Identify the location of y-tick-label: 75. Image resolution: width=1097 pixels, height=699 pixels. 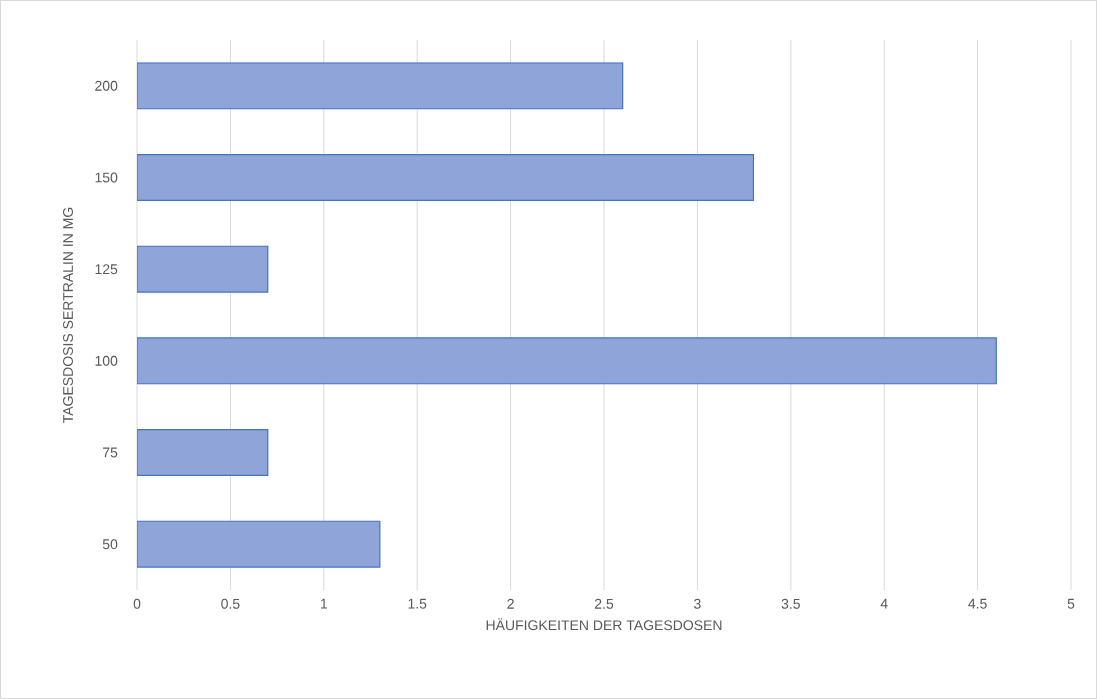
(110, 452).